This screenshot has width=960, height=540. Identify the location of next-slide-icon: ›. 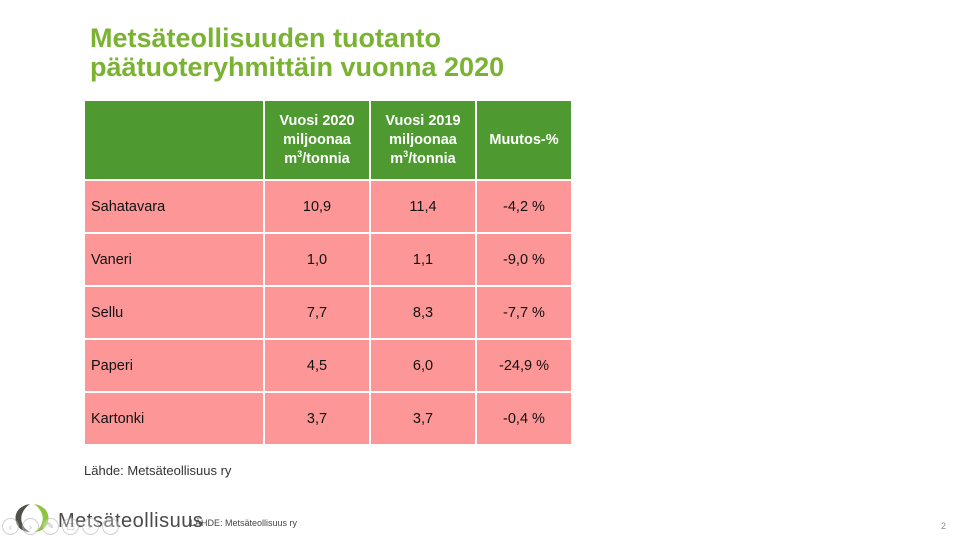
(30, 526).